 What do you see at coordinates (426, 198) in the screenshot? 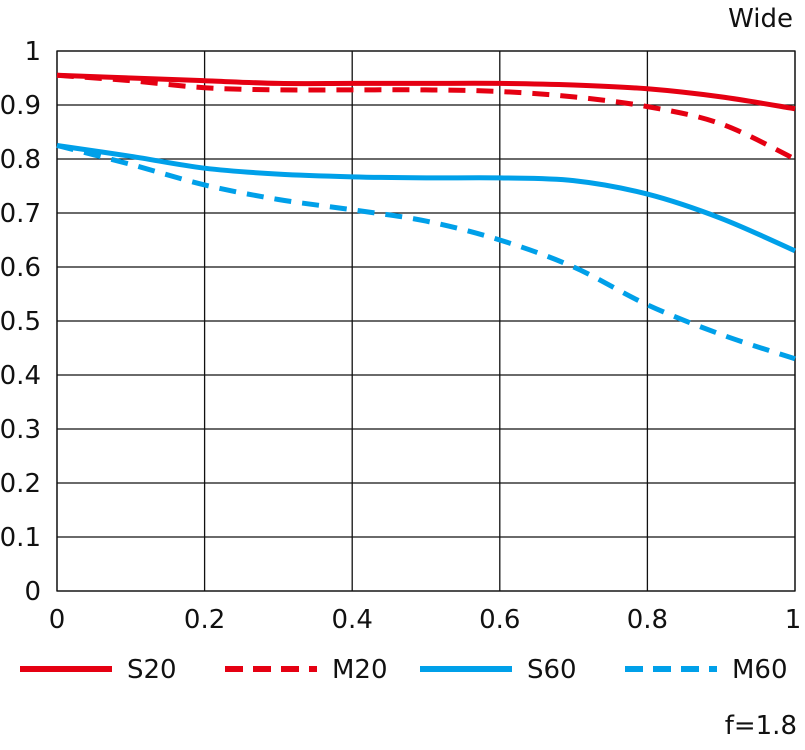
I see `series-line-s60` at bounding box center [426, 198].